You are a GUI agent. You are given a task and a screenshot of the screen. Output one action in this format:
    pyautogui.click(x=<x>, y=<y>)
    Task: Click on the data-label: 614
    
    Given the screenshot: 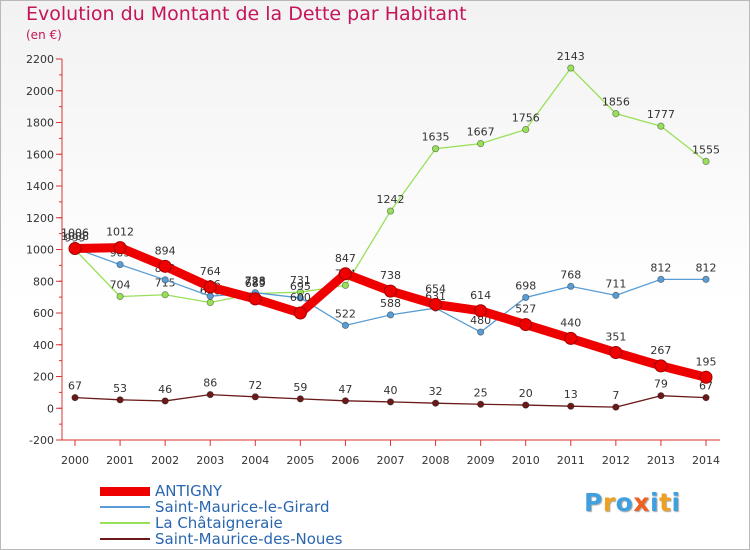 What is the action you would take?
    pyautogui.click(x=480, y=295)
    